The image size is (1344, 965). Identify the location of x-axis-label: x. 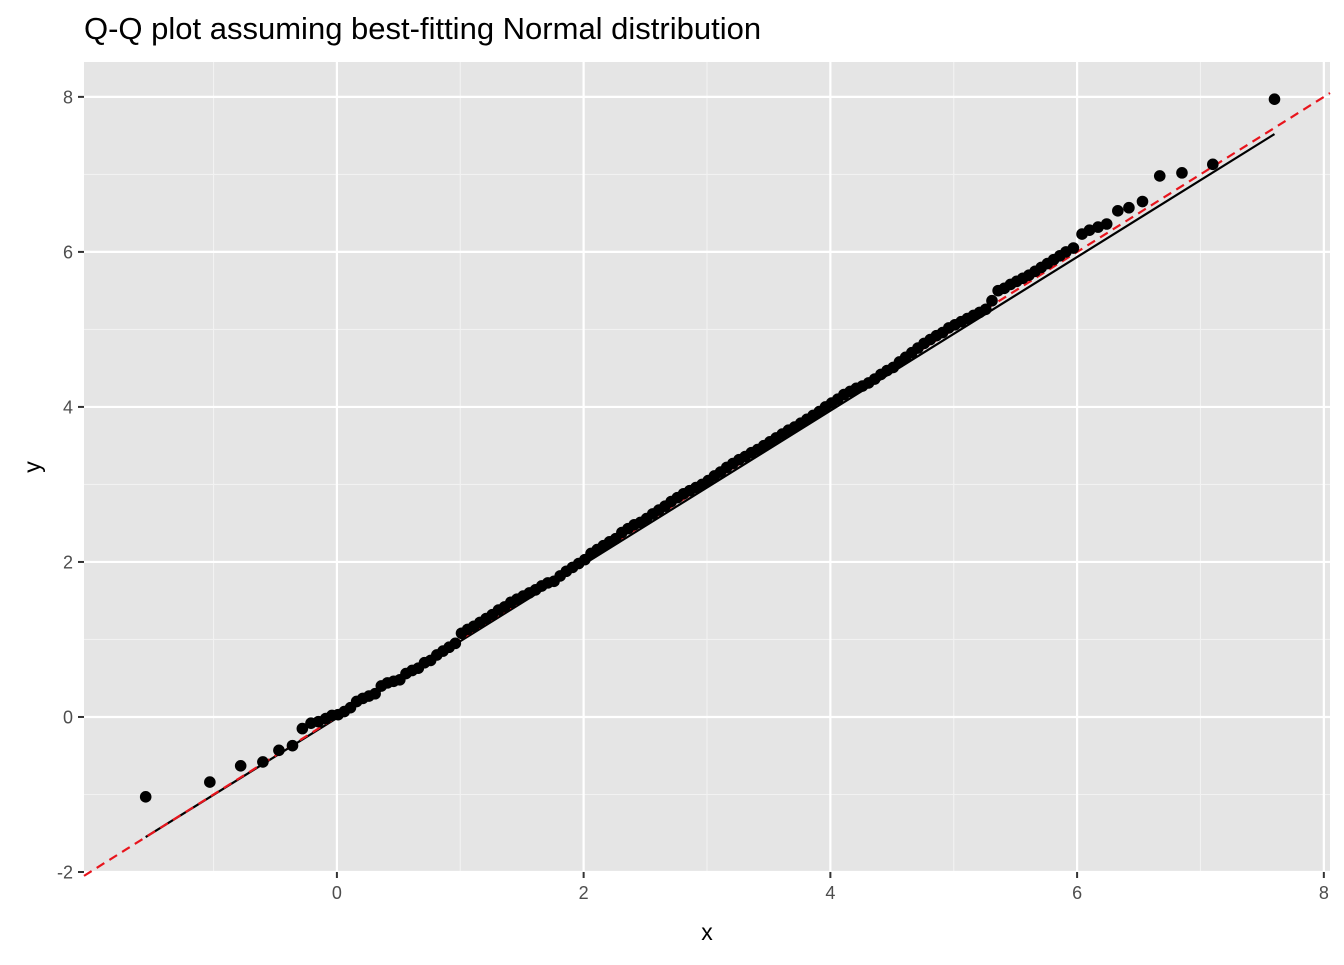
(707, 932).